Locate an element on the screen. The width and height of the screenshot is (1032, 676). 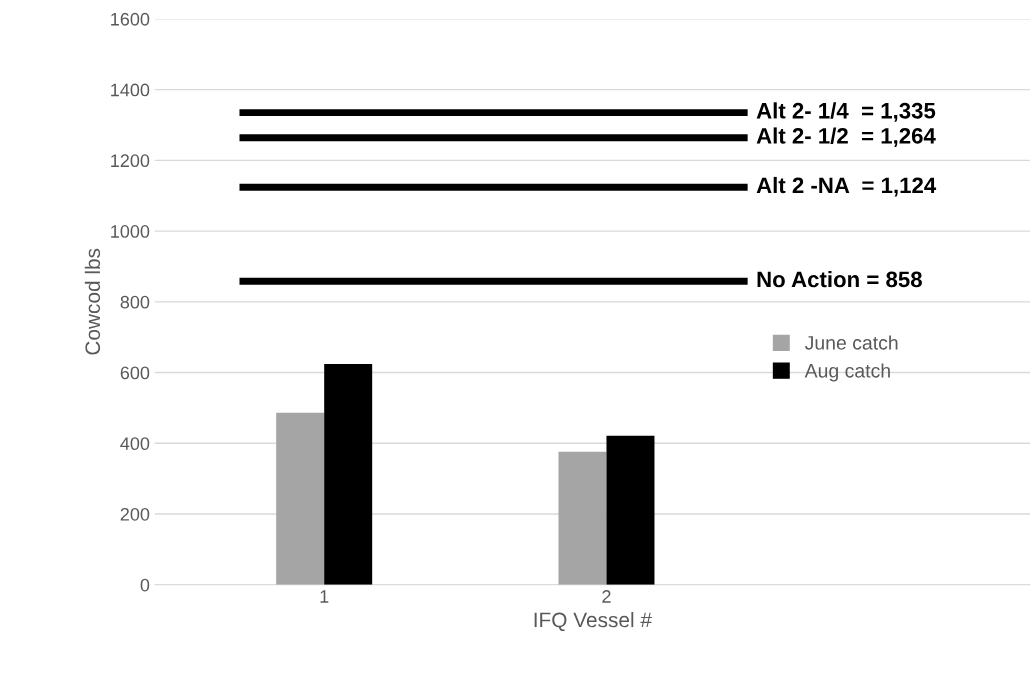
y-tick-label: 600 is located at coordinates (135, 373).